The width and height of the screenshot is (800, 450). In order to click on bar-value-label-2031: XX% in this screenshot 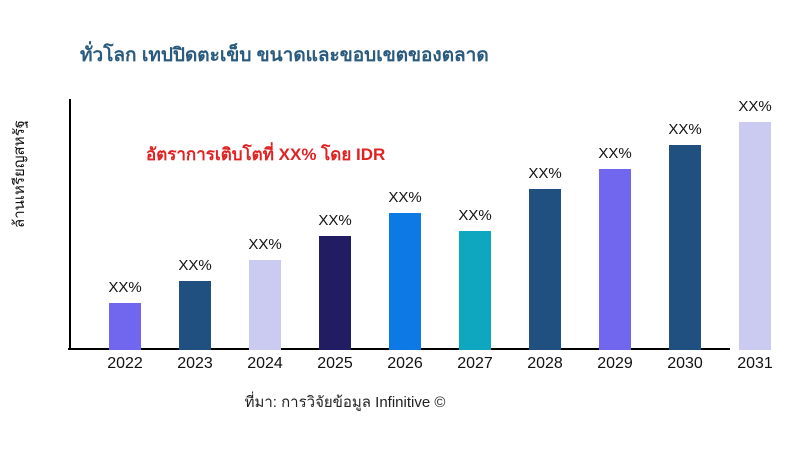, I will do `click(755, 106)`.